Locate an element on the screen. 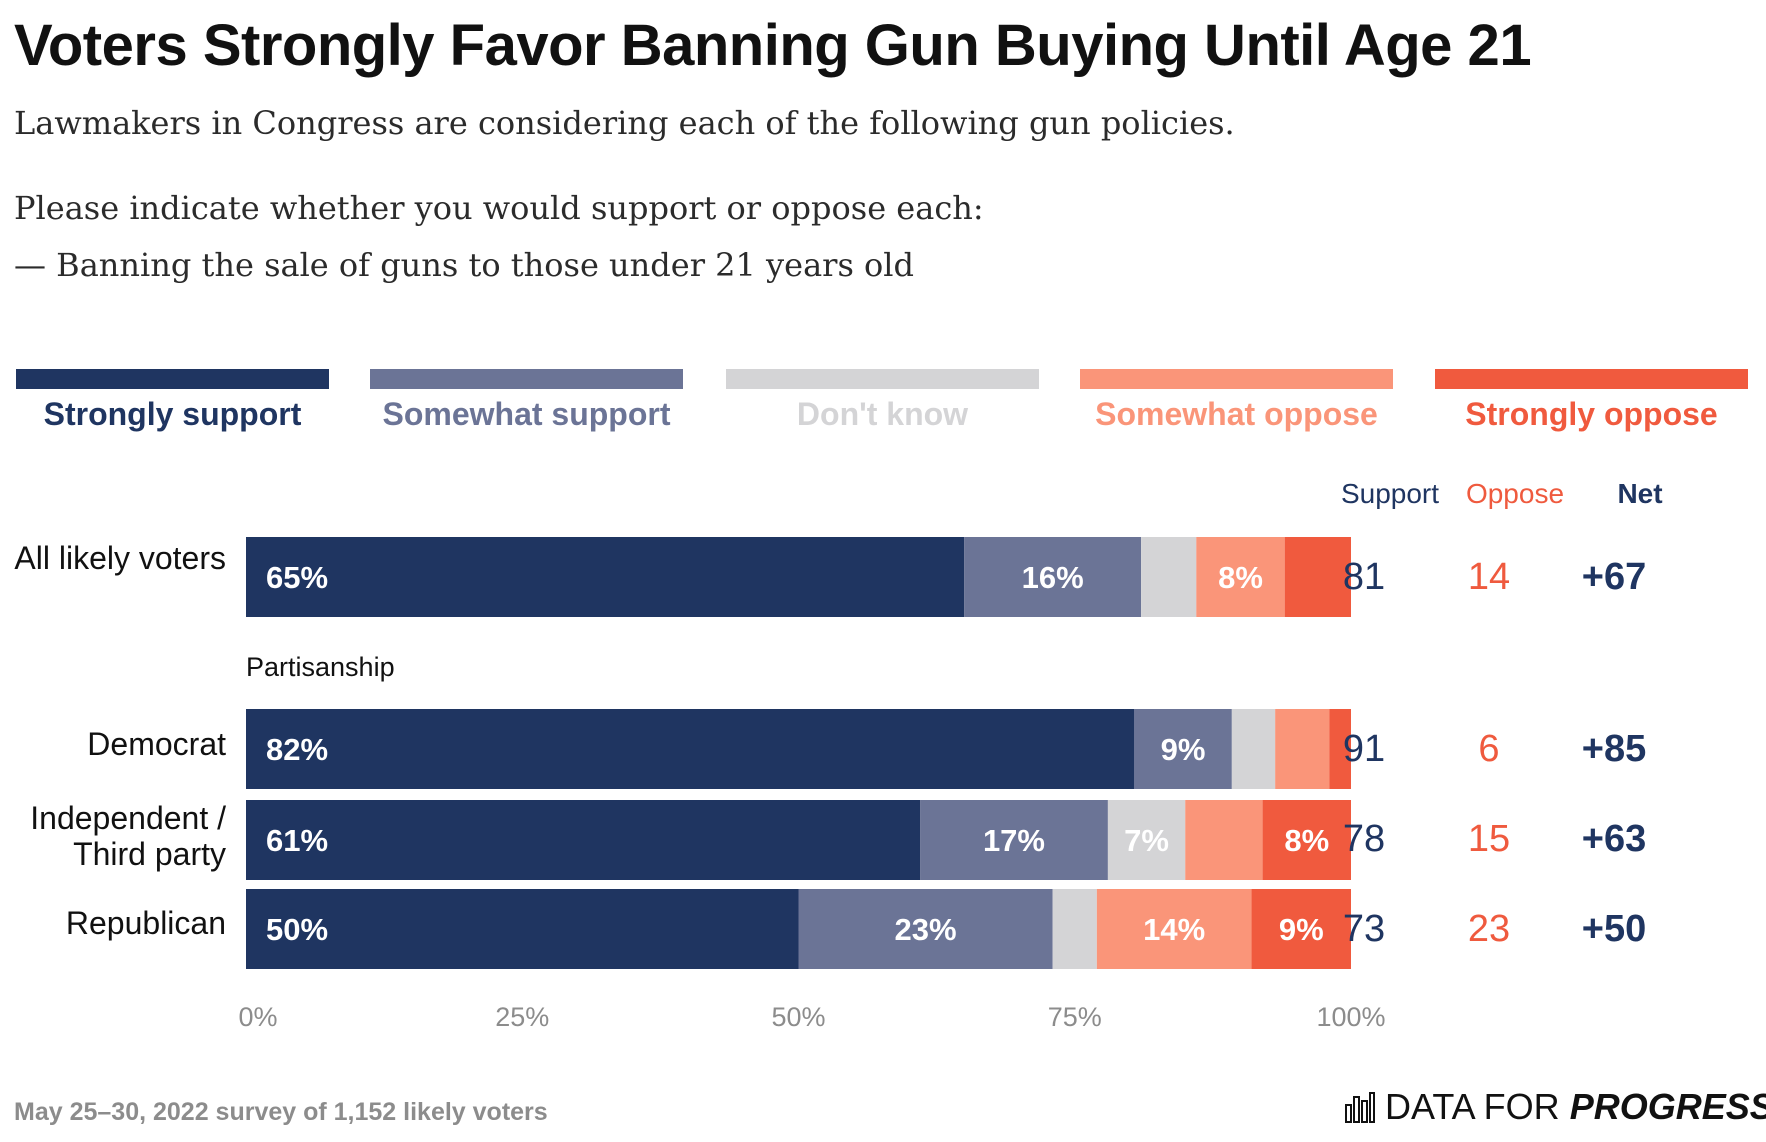 This screenshot has height=1142, width=1766. support-value: 73 is located at coordinates (1364, 929).